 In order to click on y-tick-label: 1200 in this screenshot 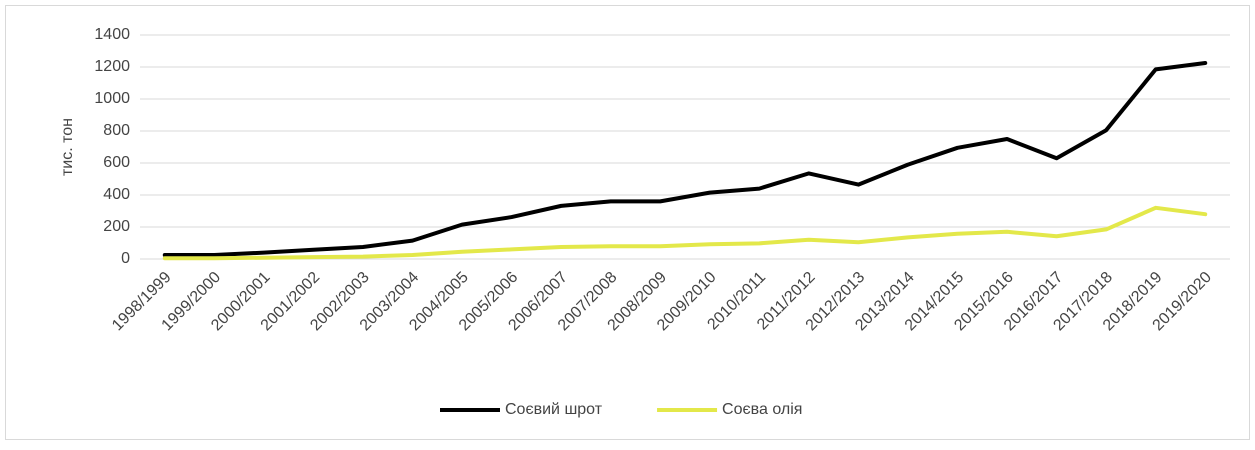, I will do `click(112, 66)`.